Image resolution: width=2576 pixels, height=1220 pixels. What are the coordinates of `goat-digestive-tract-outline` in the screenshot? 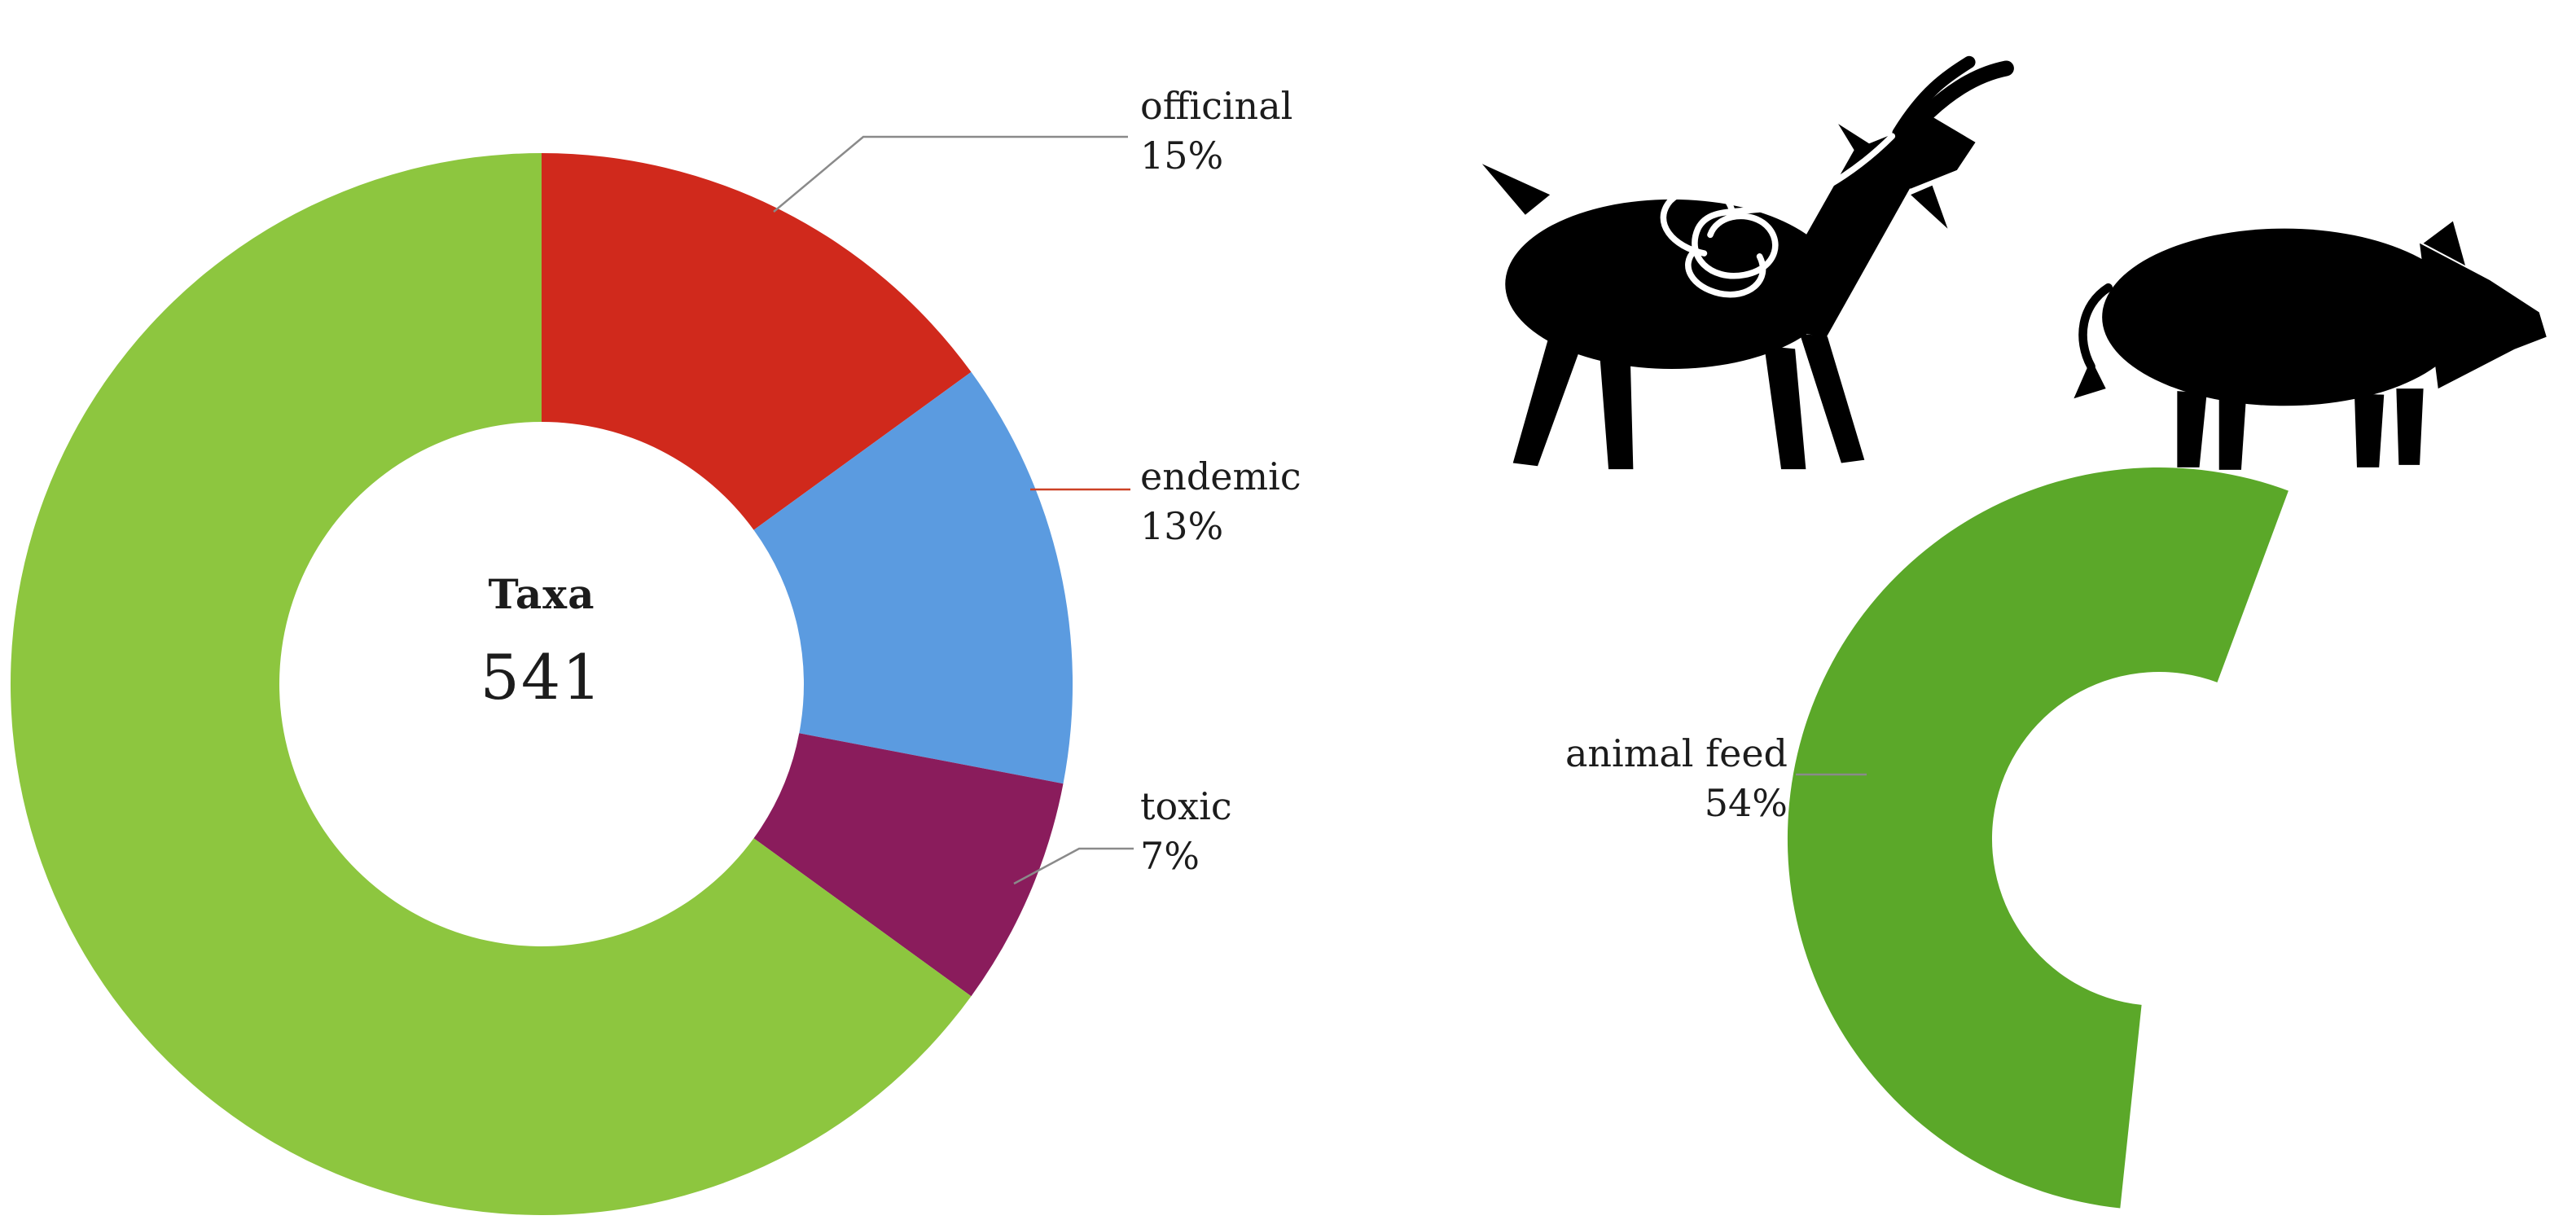 It's located at (1778, 216).